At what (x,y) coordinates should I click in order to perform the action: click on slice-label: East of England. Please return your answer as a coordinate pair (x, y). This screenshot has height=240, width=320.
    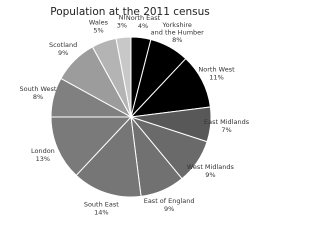
    Looking at the image, I should click on (169, 201).